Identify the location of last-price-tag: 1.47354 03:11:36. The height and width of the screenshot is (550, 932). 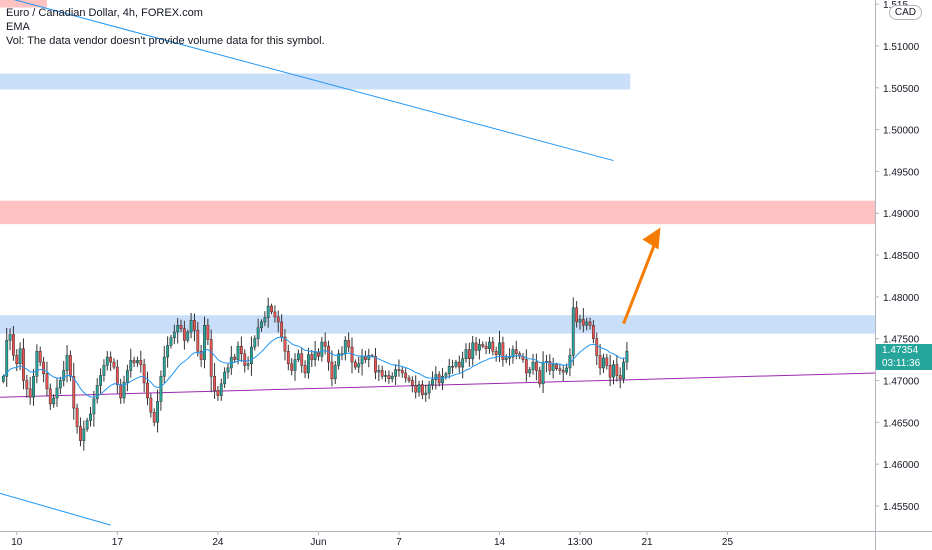
(904, 356).